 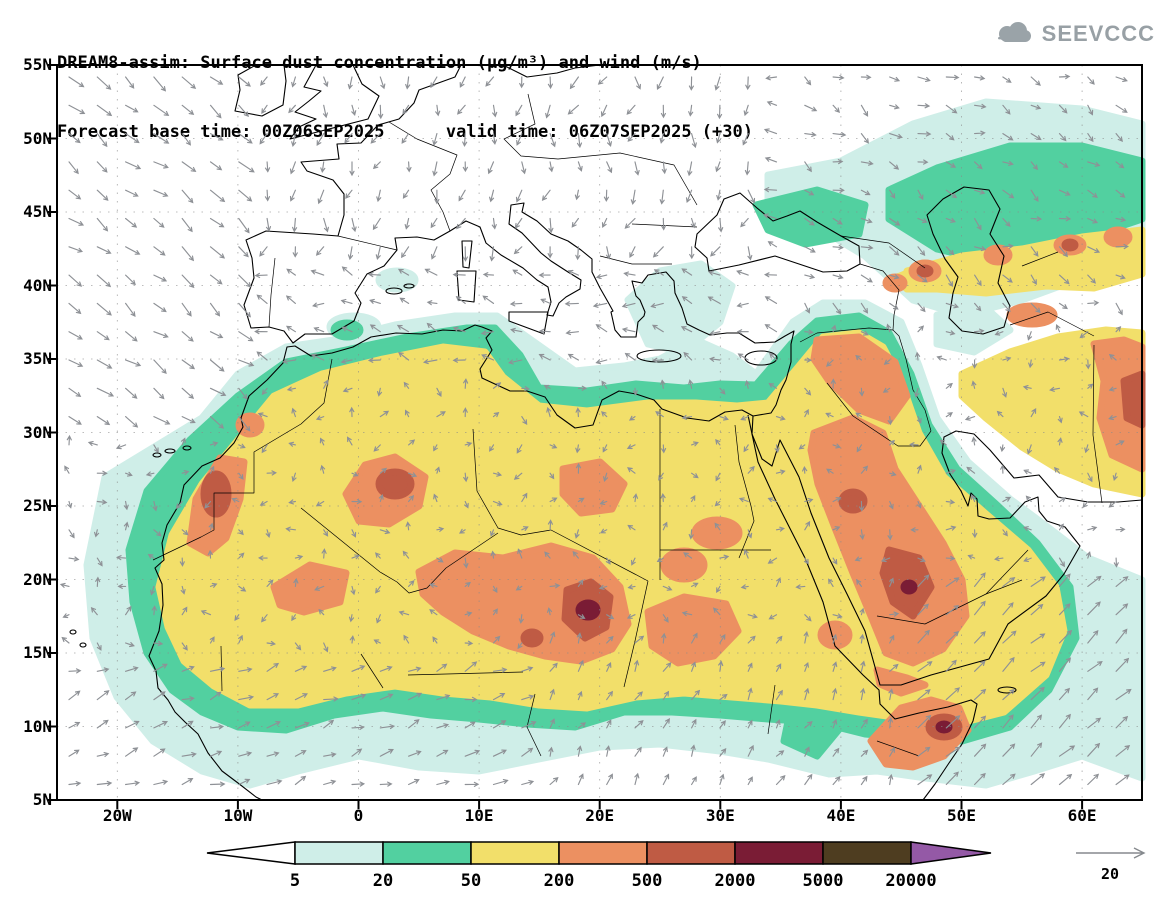 What do you see at coordinates (383, 881) in the screenshot?
I see `colorbar-level-label: 20` at bounding box center [383, 881].